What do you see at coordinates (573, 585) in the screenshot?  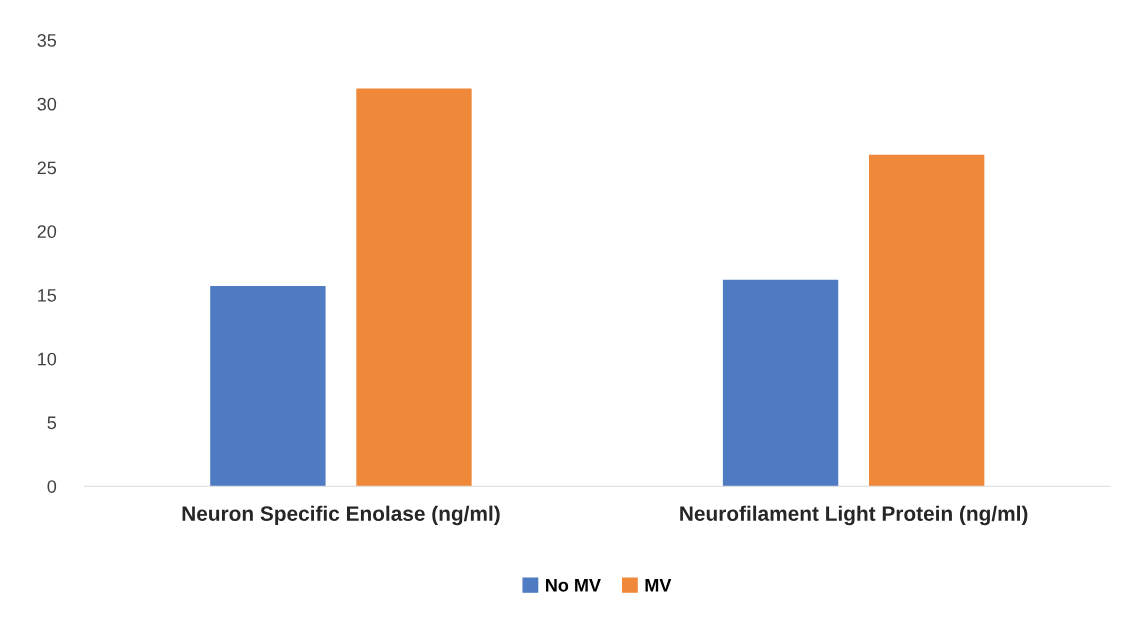 I see `legend-label: No MV` at bounding box center [573, 585].